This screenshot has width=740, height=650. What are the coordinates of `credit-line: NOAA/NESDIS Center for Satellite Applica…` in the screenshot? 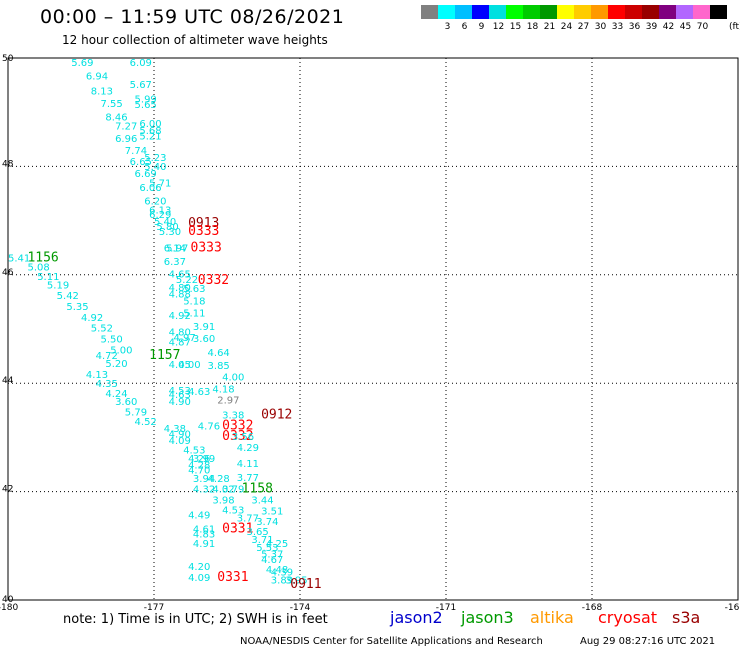 It's located at (391, 641).